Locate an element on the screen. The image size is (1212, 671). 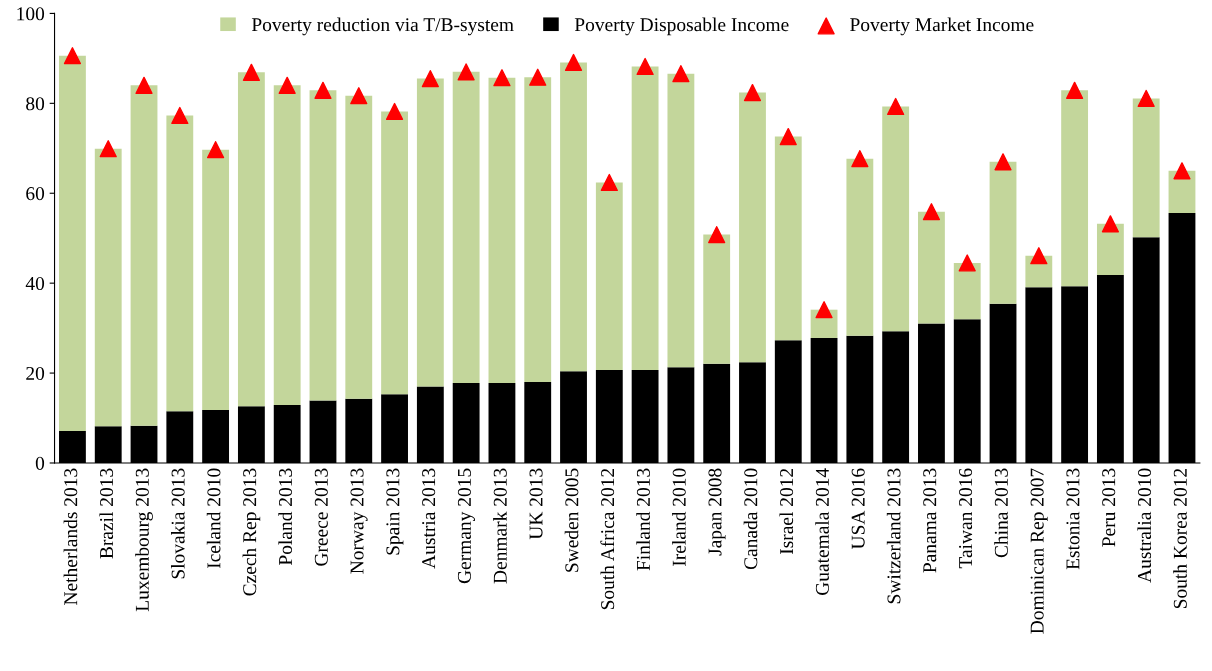
x-tick-label: Austria 2013 is located at coordinates (429, 518).